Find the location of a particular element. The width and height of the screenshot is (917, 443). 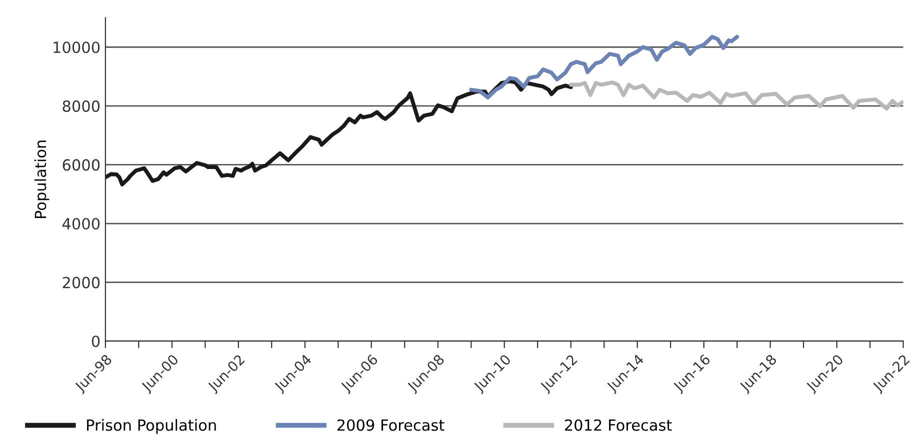

legend-label: 2009 Forecast is located at coordinates (390, 425).